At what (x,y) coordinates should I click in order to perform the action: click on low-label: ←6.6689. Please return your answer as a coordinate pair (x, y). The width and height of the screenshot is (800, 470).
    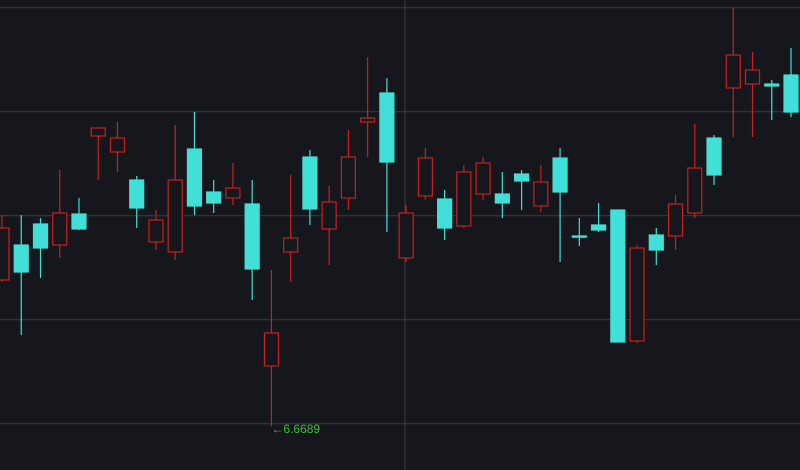
    Looking at the image, I should click on (295, 429).